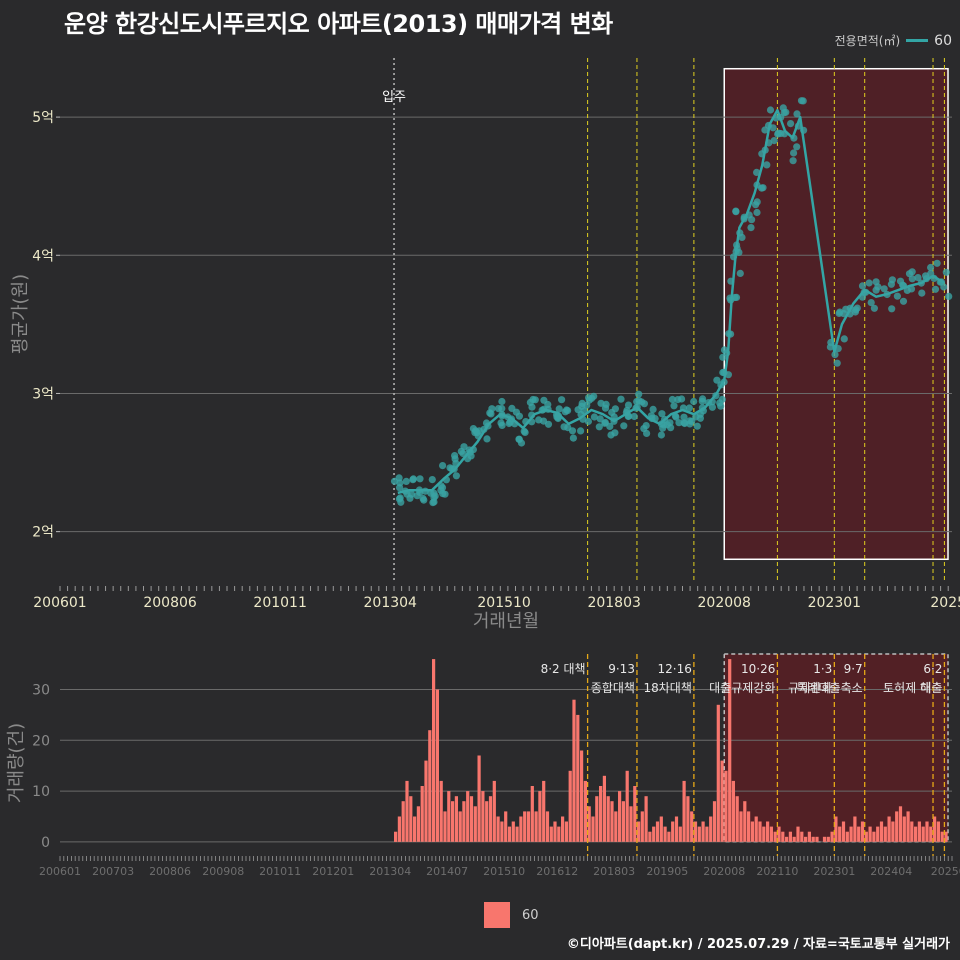 The width and height of the screenshot is (960, 960). Describe the element at coordinates (777, 871) in the screenshot. I see `volume-x-tick-label: 202110` at that location.